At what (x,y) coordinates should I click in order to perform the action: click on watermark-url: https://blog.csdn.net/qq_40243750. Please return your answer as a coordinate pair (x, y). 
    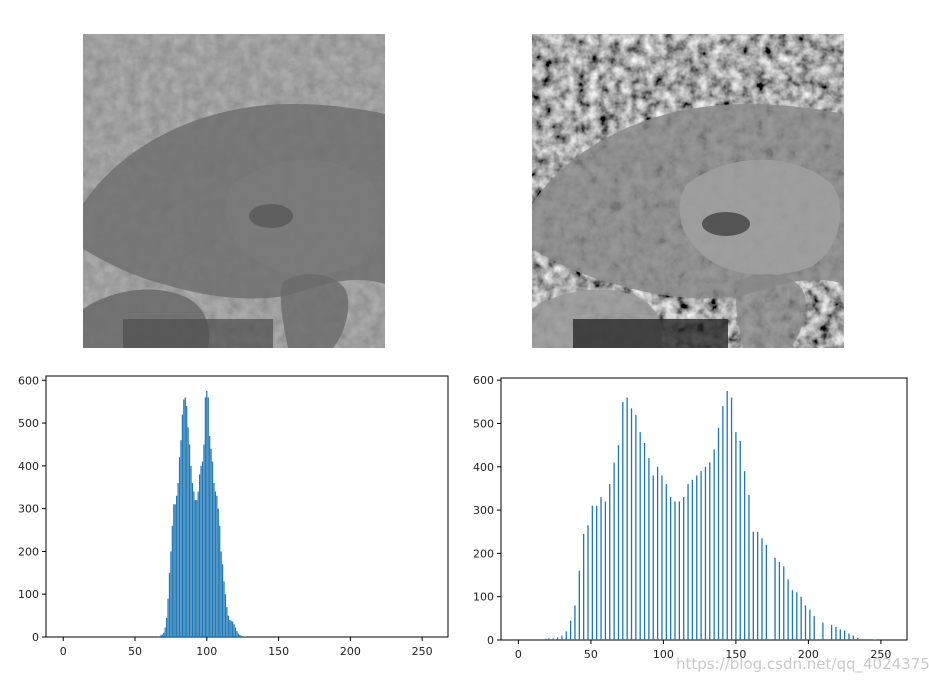
    Looking at the image, I should click on (802, 664).